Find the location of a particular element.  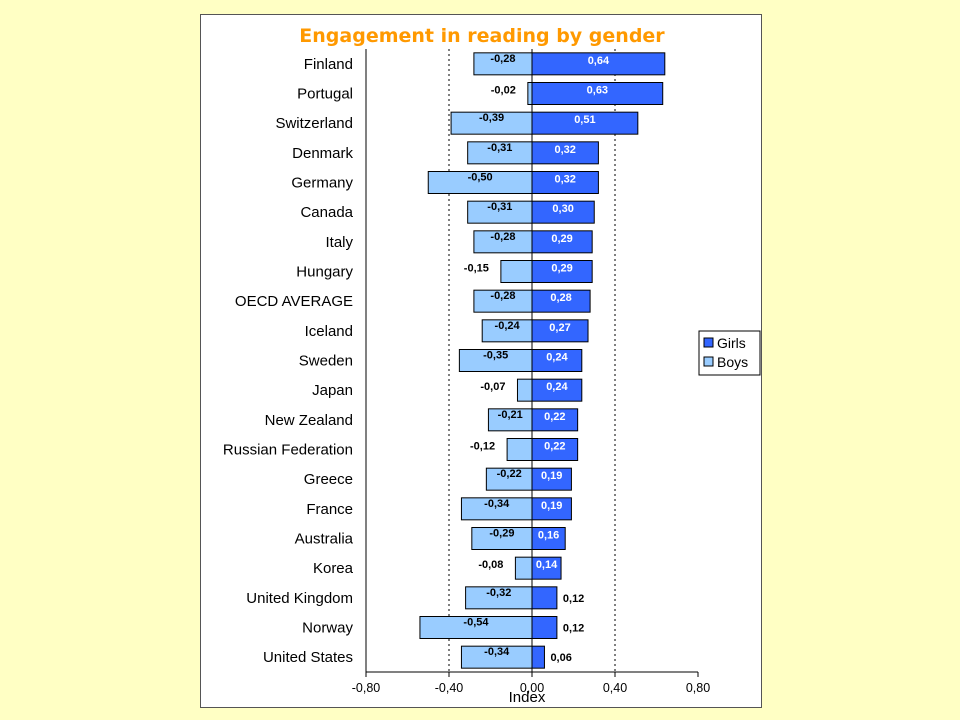

category-label: Hungary is located at coordinates (324, 272).